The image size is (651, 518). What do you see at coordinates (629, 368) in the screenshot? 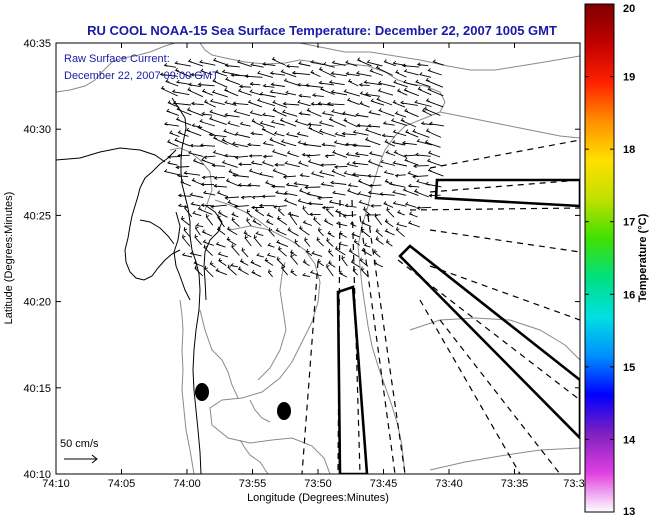
I see `colorbar-tick-label: 15` at bounding box center [629, 368].